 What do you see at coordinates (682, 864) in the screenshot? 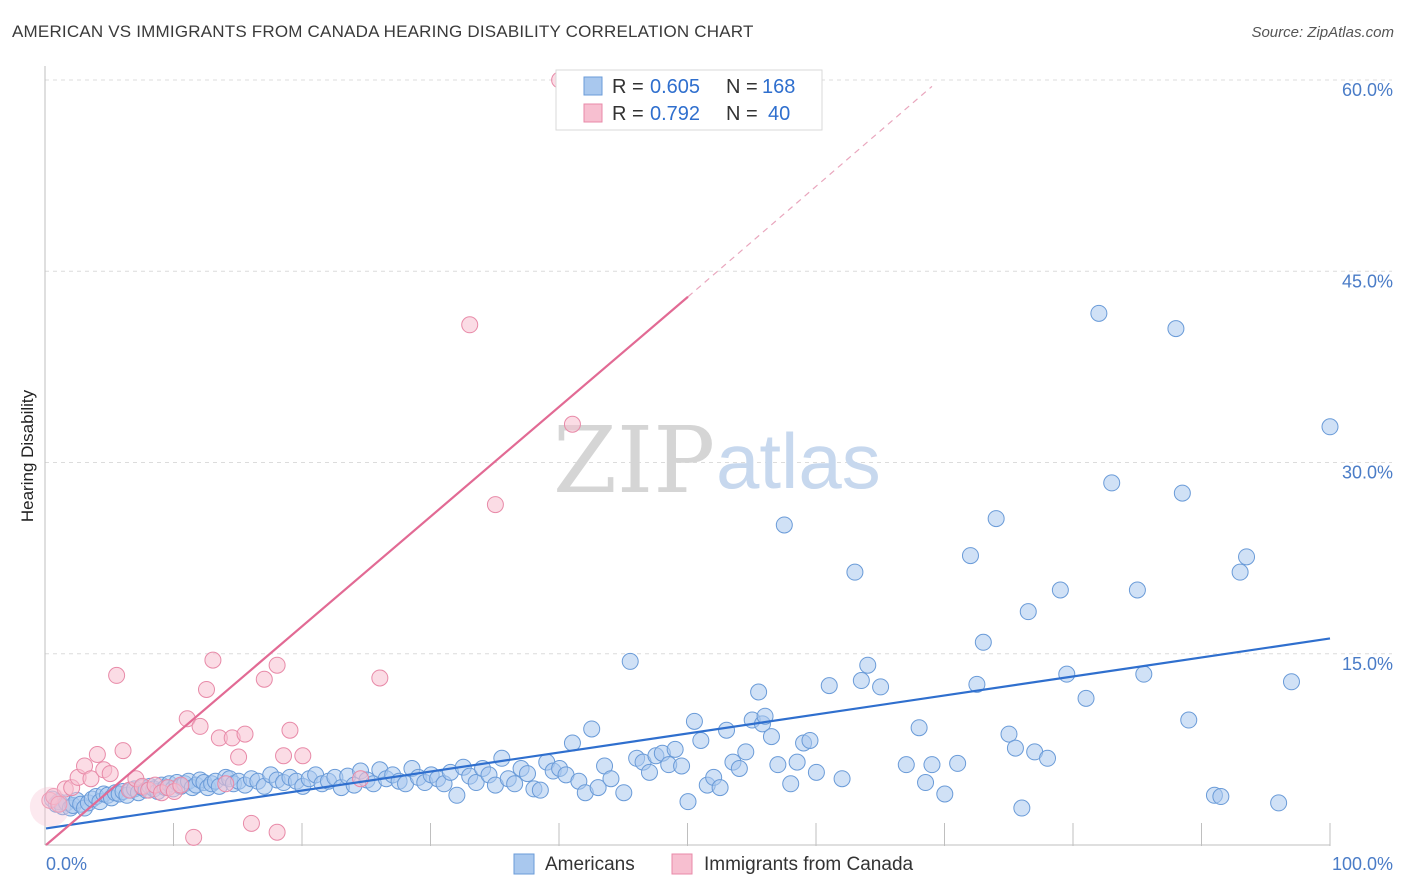
I see `bottom-legend-swatch-immigrants` at bounding box center [682, 864].